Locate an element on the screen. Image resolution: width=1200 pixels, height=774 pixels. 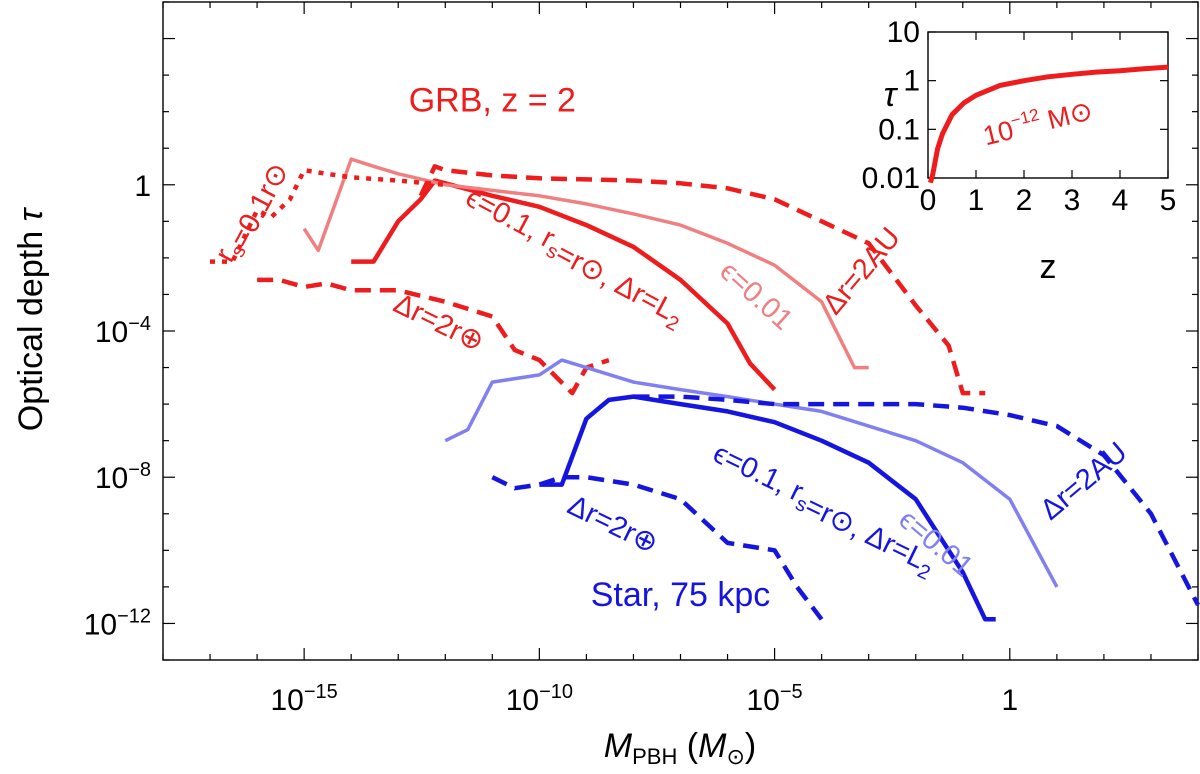
x-axis-title: MPBH (M⊙) is located at coordinates (680, 748).